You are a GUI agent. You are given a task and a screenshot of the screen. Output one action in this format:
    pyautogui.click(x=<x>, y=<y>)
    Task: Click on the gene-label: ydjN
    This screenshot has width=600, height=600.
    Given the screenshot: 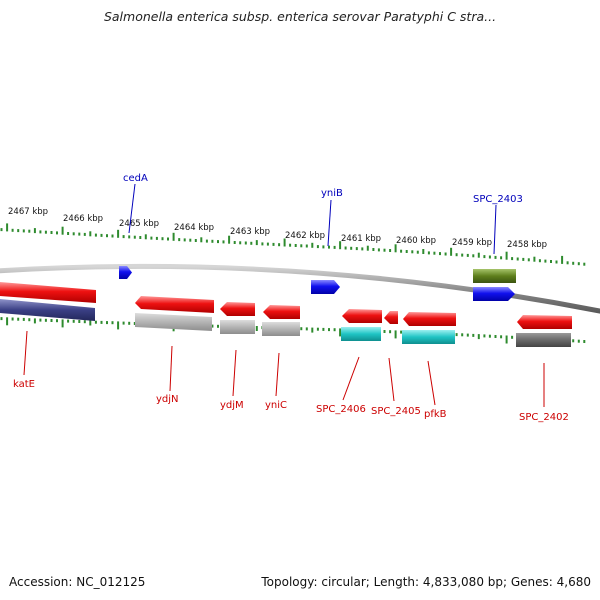 What is the action you would take?
    pyautogui.click(x=167, y=399)
    